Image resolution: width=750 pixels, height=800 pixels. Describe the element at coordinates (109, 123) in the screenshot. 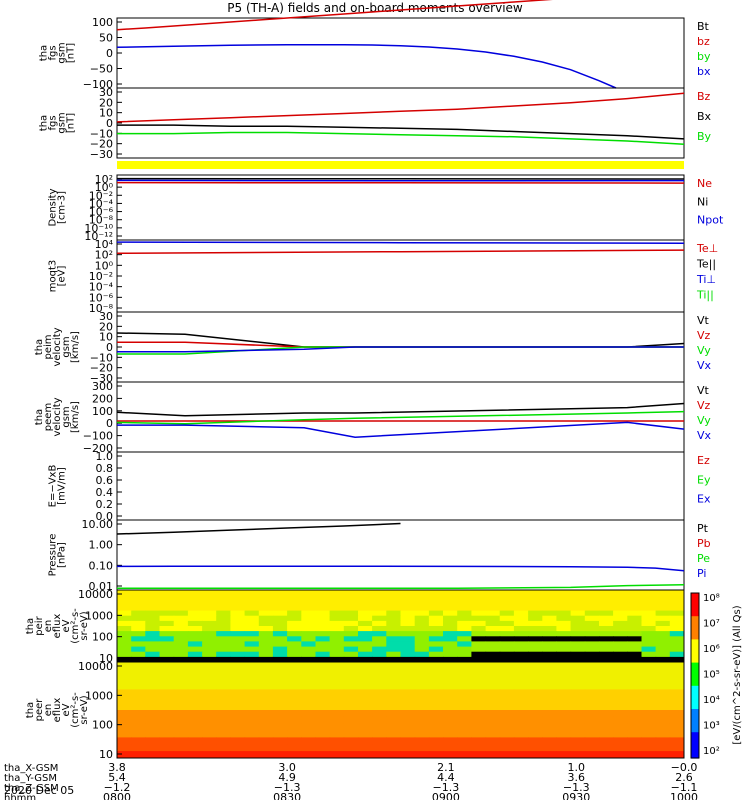

I see `y-tick-label: 0` at that location.